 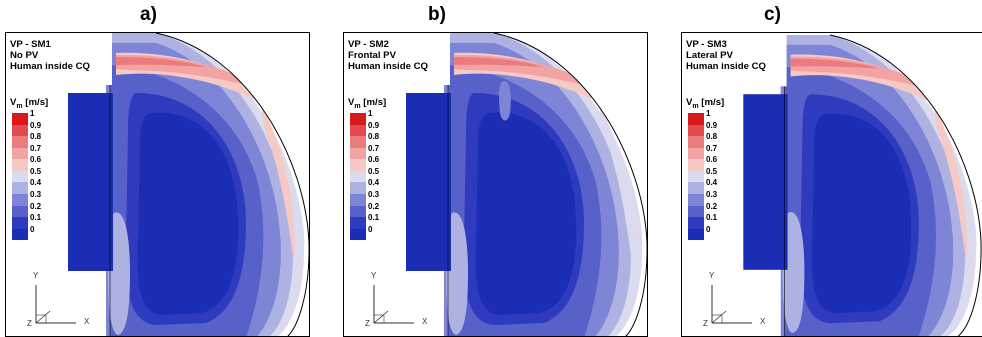 I want to click on case-caption: VP - SM3 Lateral PV Human inside CQ, so click(x=726, y=55).